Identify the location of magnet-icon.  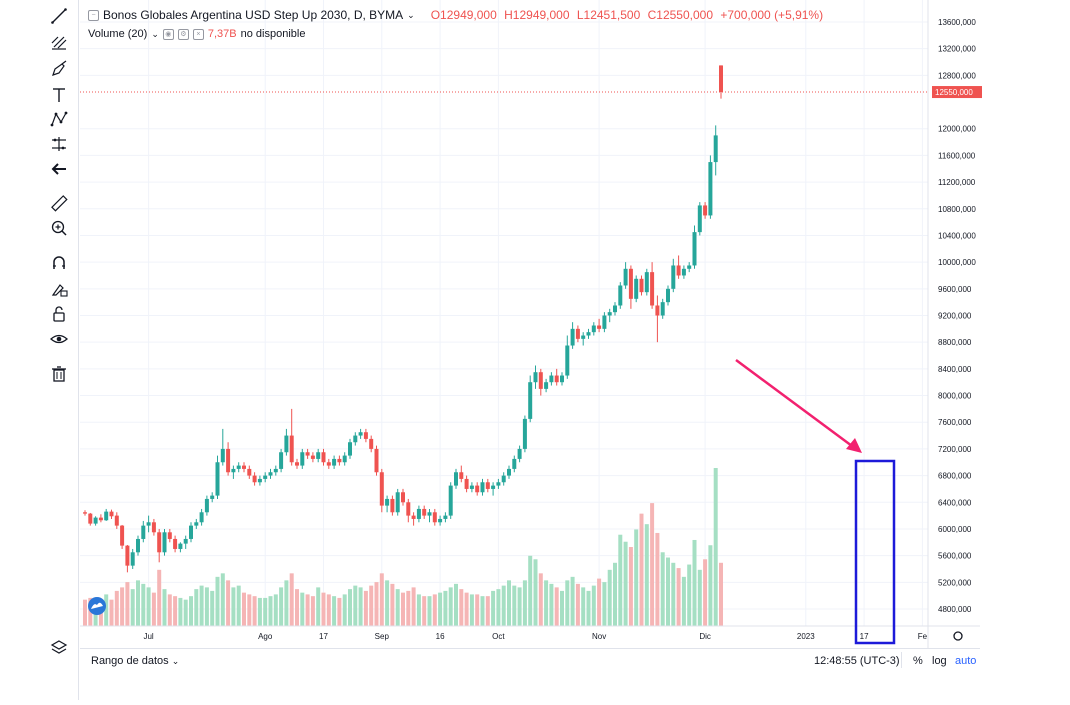
(59, 263).